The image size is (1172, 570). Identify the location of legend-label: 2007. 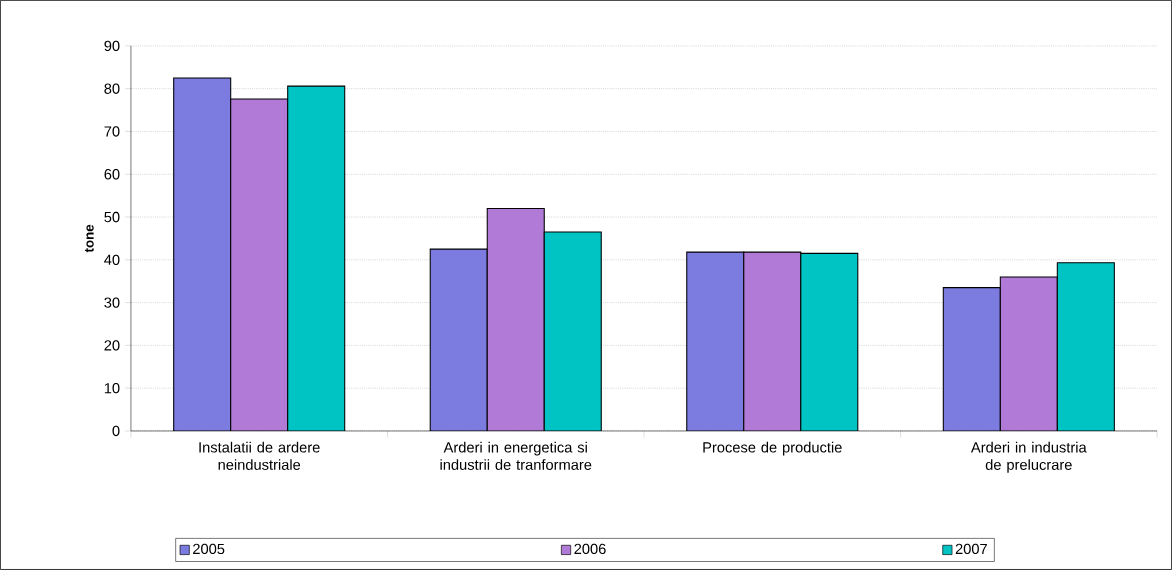
(971, 549).